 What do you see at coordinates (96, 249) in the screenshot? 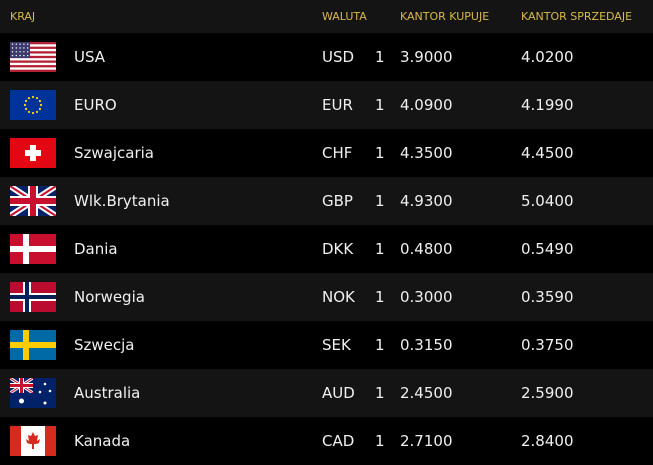
I see `country: Dania` at bounding box center [96, 249].